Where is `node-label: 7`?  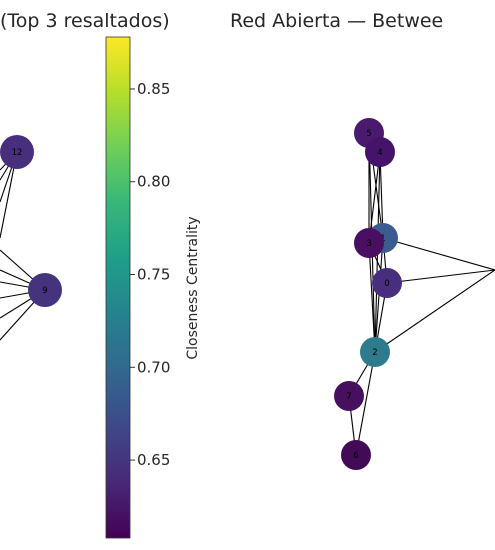
node-label: 7 is located at coordinates (348, 397).